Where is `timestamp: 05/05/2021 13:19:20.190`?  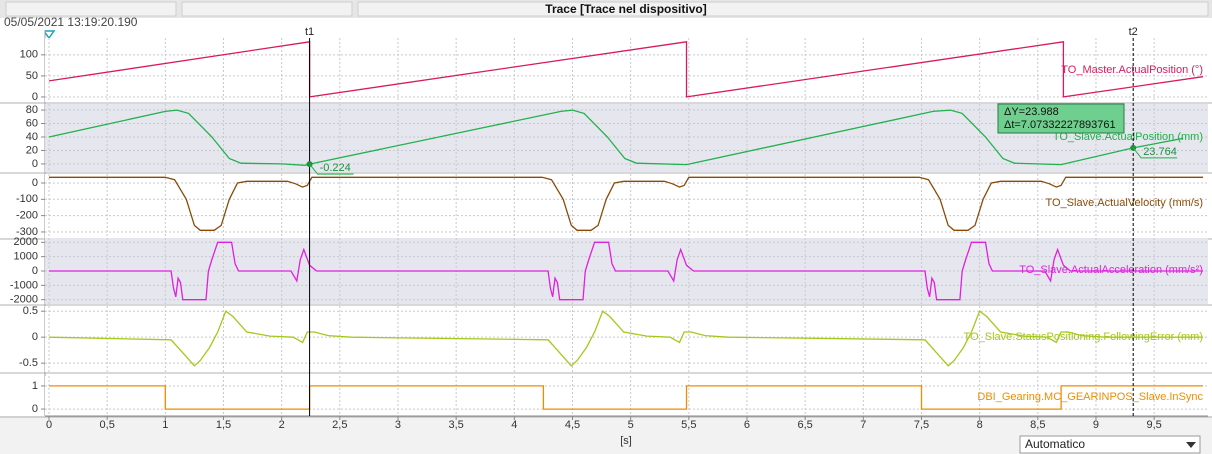
timestamp: 05/05/2021 13:19:20.190 is located at coordinates (71, 22).